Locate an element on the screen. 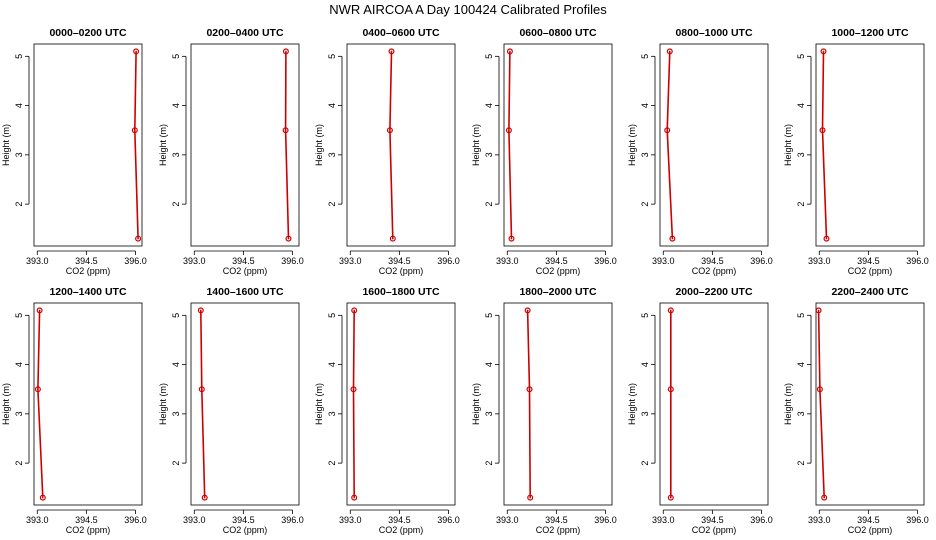 The image size is (936, 540). panel-title: 0000–0200 UTC is located at coordinates (87, 33).